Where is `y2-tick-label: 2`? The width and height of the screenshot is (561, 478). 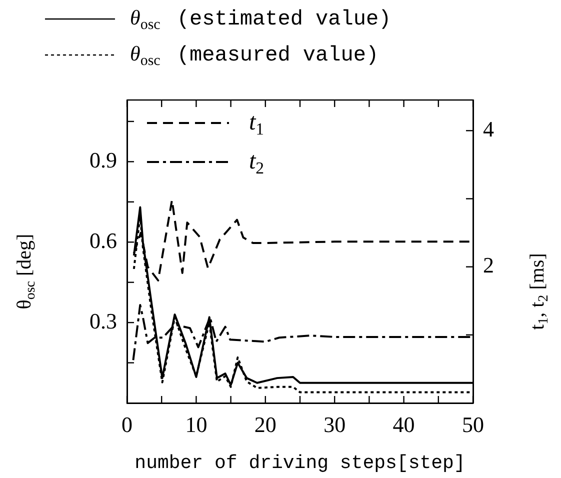 y2-tick-label: 2 is located at coordinates (488, 265).